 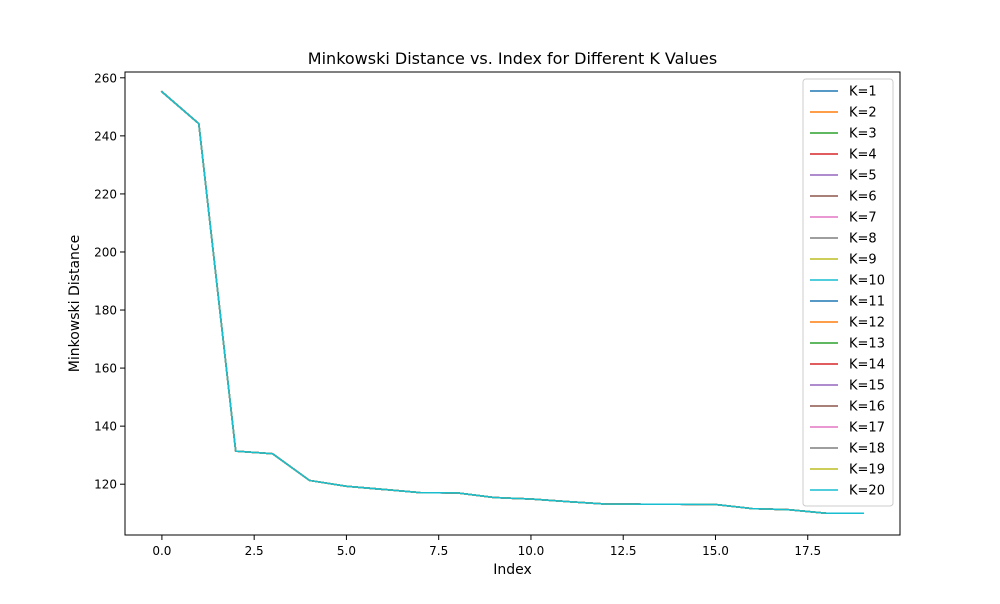 I want to click on x-tick-label: 15.0, so click(x=715, y=551).